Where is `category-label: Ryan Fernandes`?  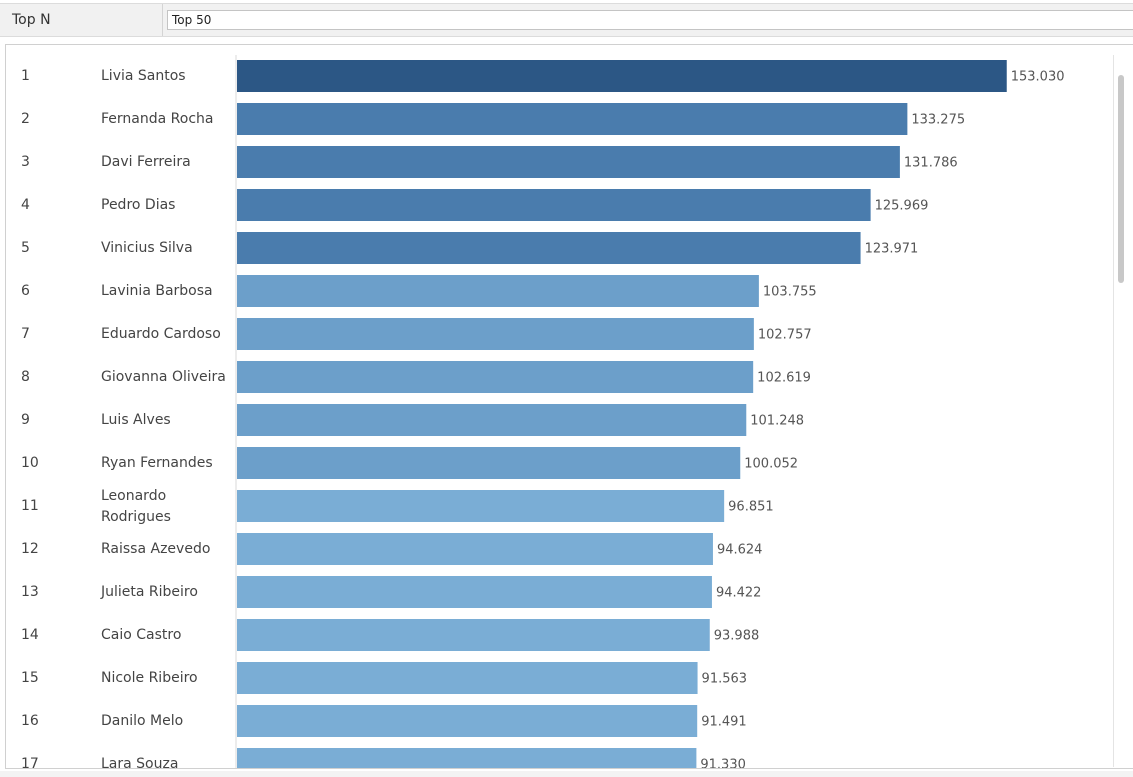 category-label: Ryan Fernandes is located at coordinates (157, 463).